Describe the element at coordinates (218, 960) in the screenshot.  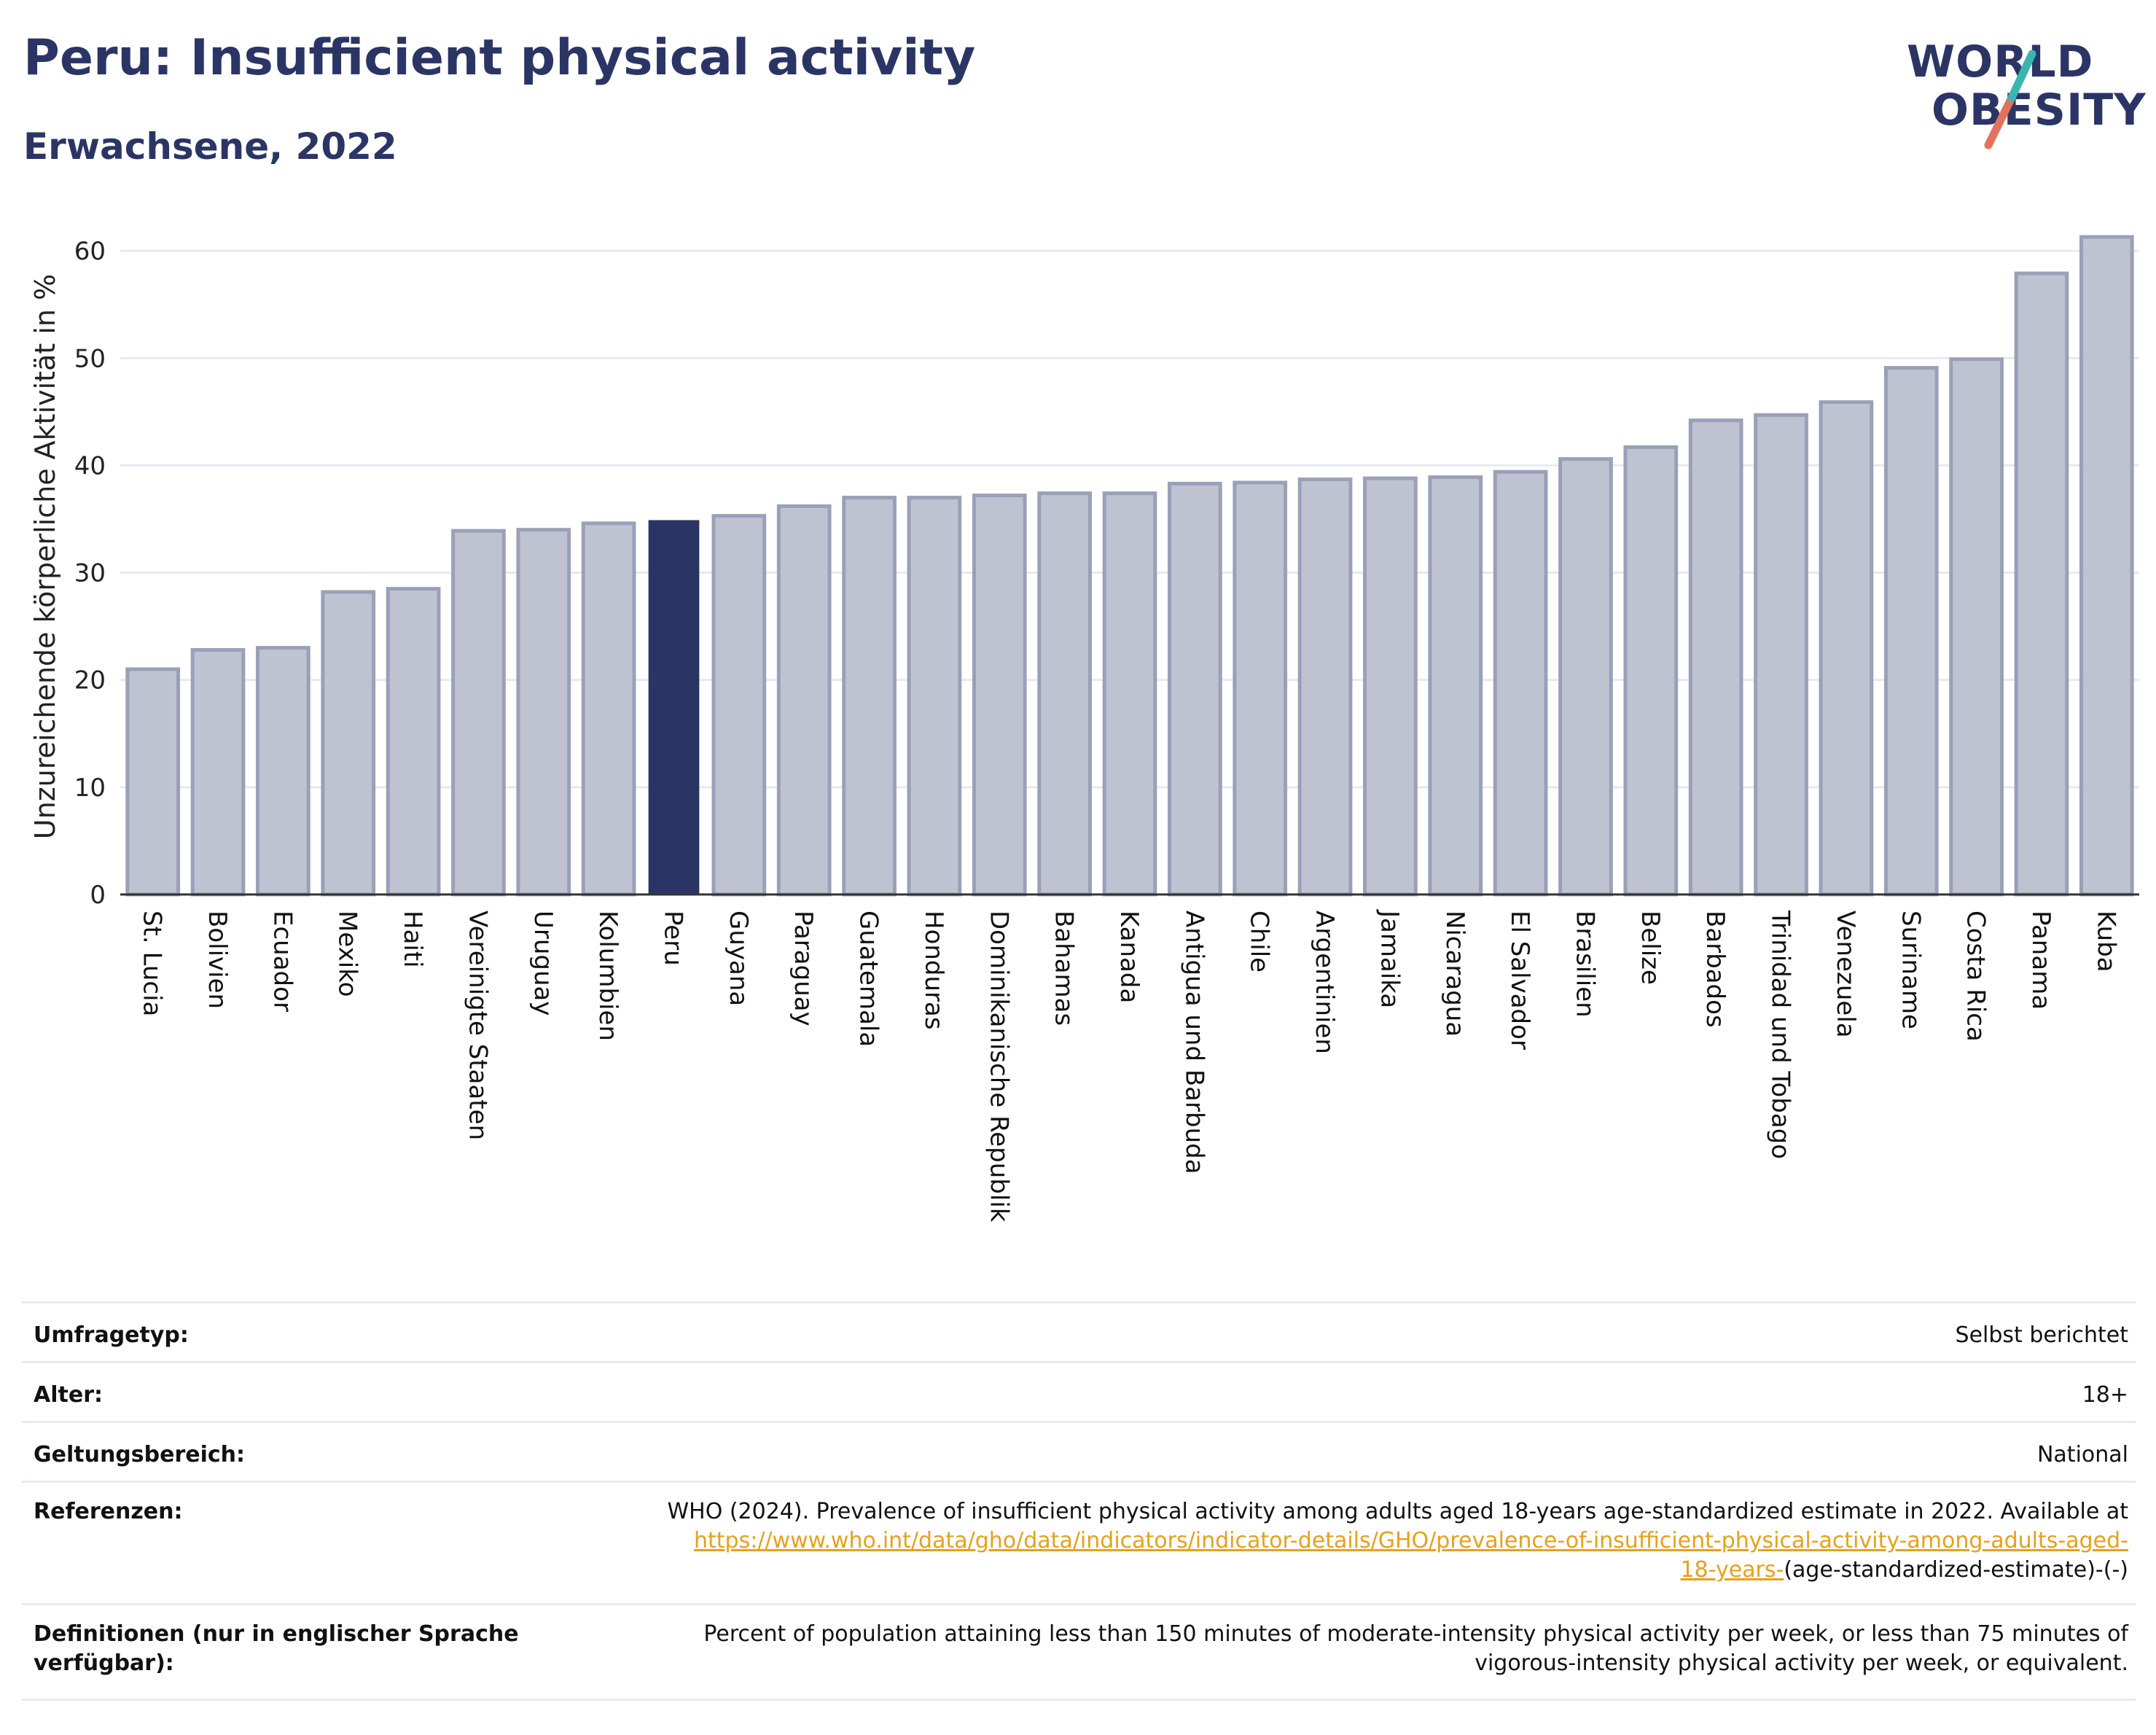
I see `x-tick-label: Bolivien` at that location.